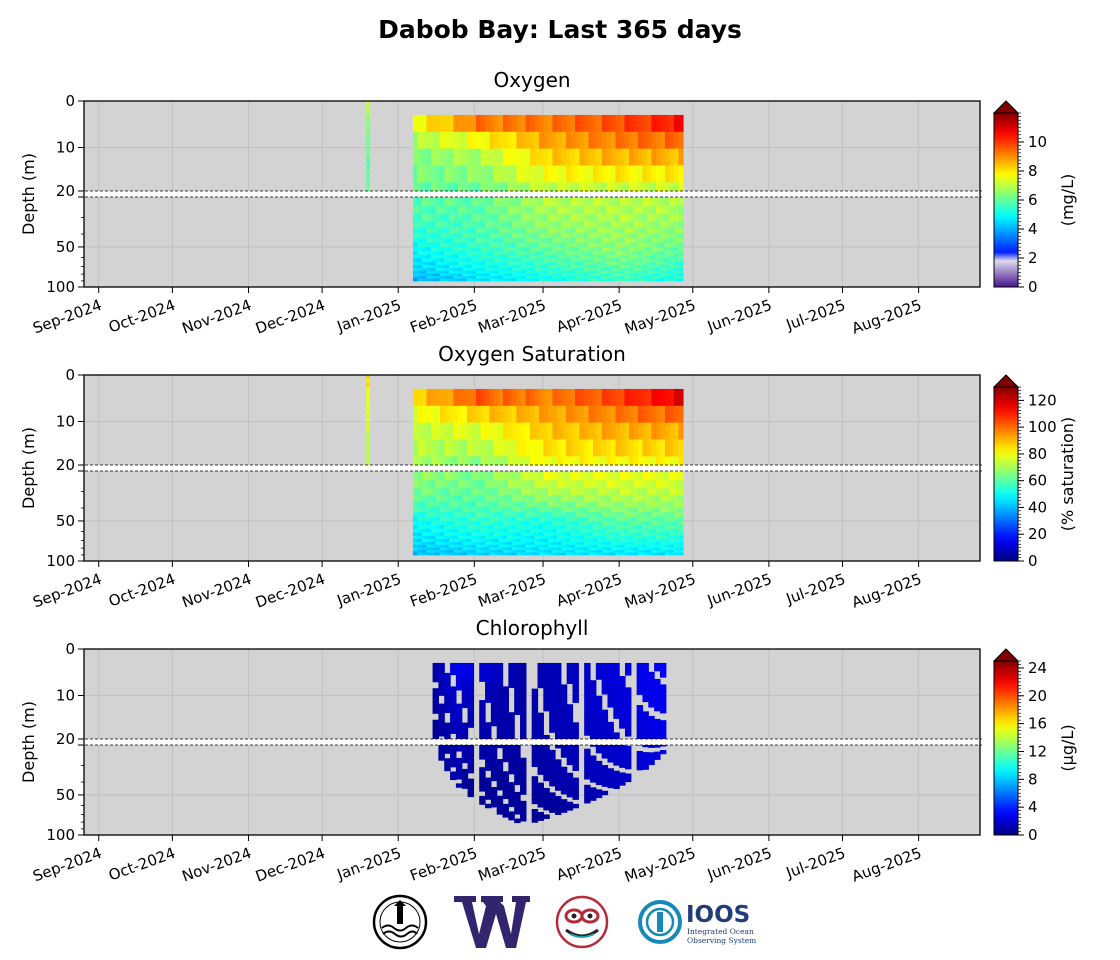 The height and width of the screenshot is (960, 1120). I want to click on y-tick-label: 100, so click(60, 287).